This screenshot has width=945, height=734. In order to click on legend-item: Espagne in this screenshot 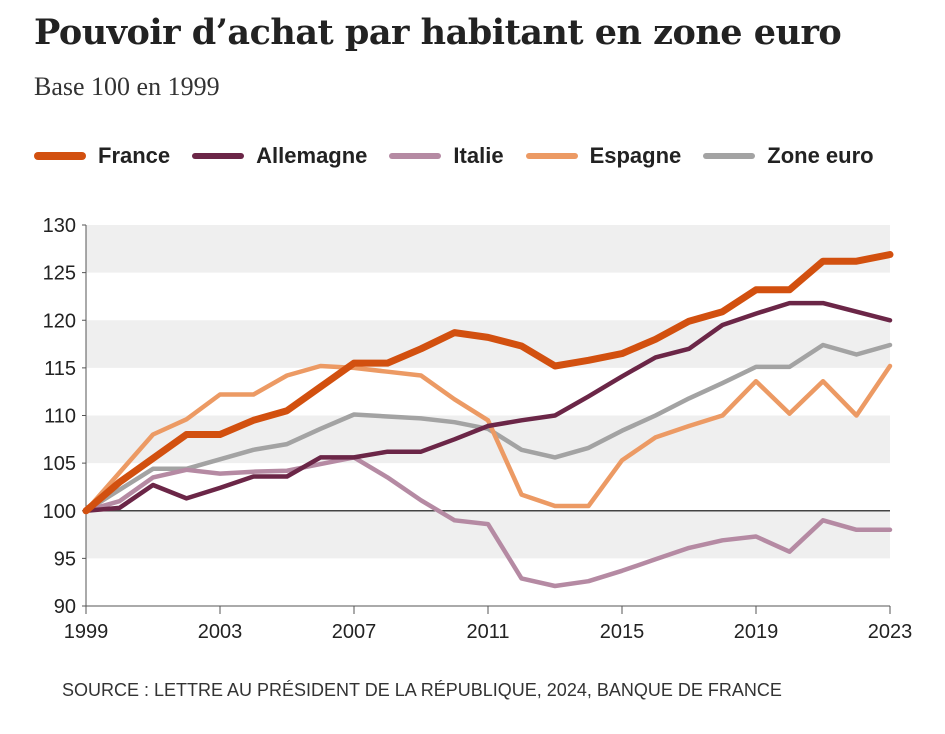, I will do `click(603, 156)`.